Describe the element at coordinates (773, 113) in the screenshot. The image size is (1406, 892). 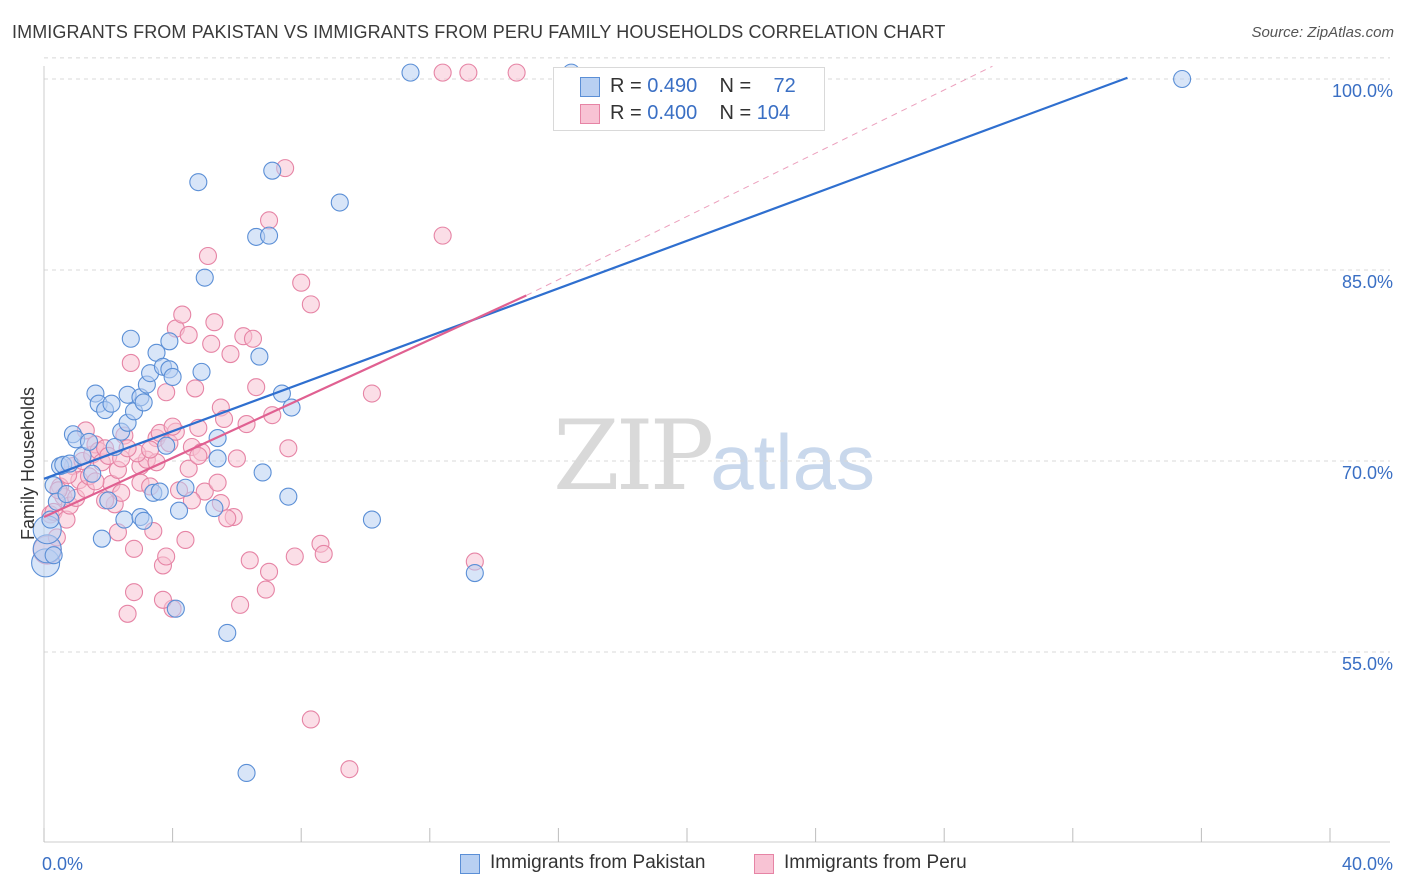
I see `n-value: 104` at that location.